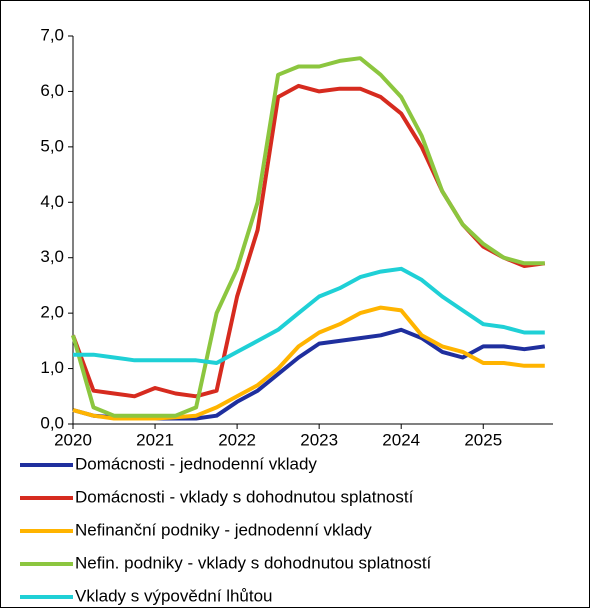 The height and width of the screenshot is (608, 590). I want to click on y-tick-label: 3,0, so click(52, 256).